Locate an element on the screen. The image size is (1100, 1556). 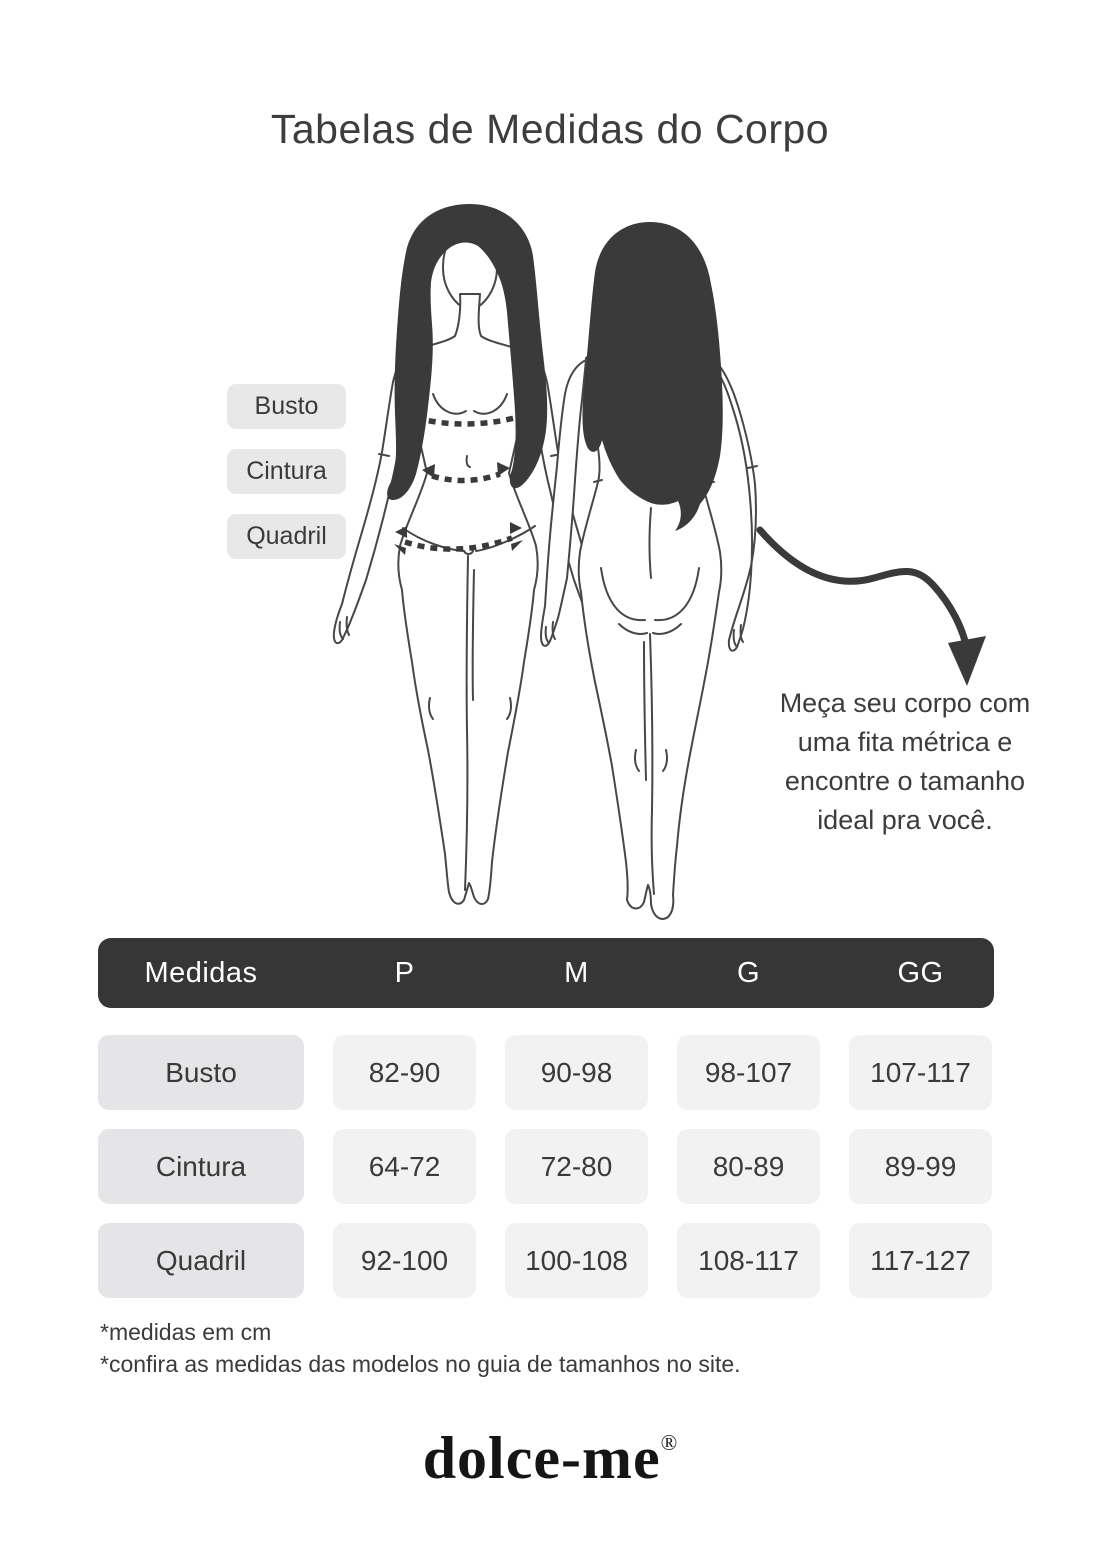
table-row-cintura: Cintura 64-72 72-80 80-89 89-99 is located at coordinates (546, 1166).